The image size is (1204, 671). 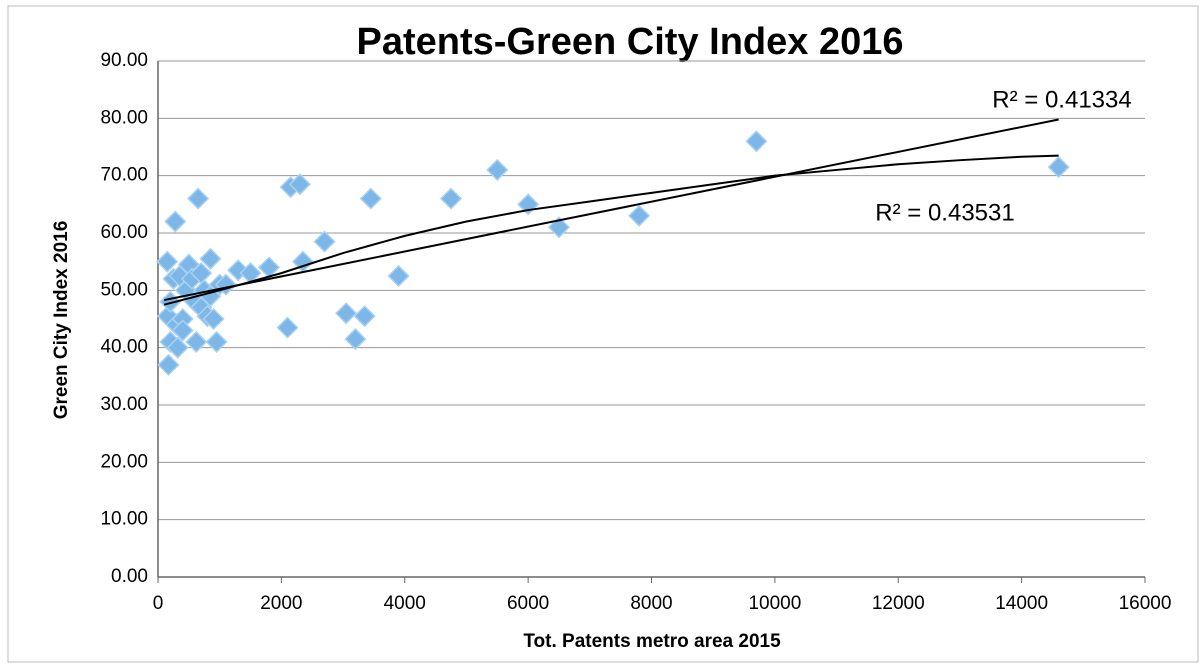 I want to click on y-tick-label: 10.00, so click(x=124, y=519).